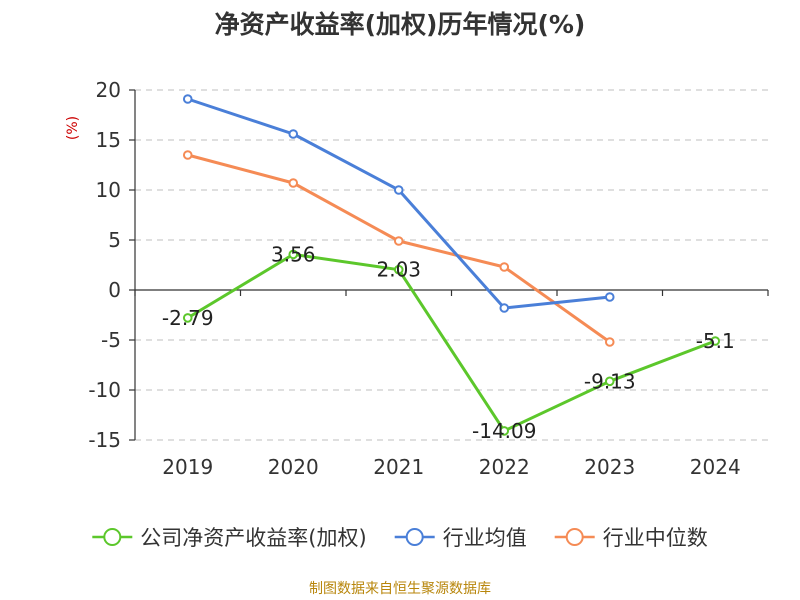 This screenshot has width=800, height=600. I want to click on legend-item: 公司净资产收益率(加权), so click(229, 538).